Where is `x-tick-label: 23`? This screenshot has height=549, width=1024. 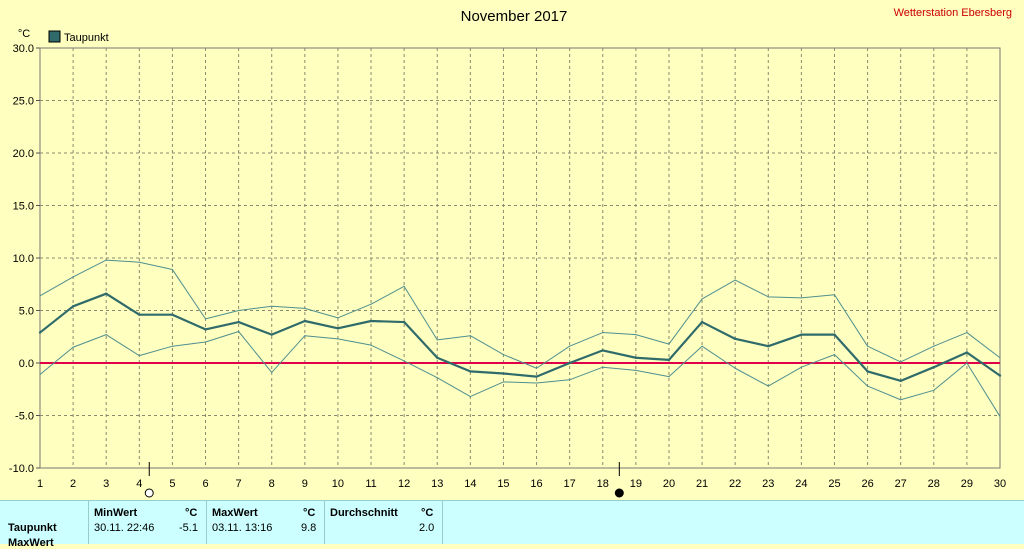
x-tick-label: 23 is located at coordinates (768, 484).